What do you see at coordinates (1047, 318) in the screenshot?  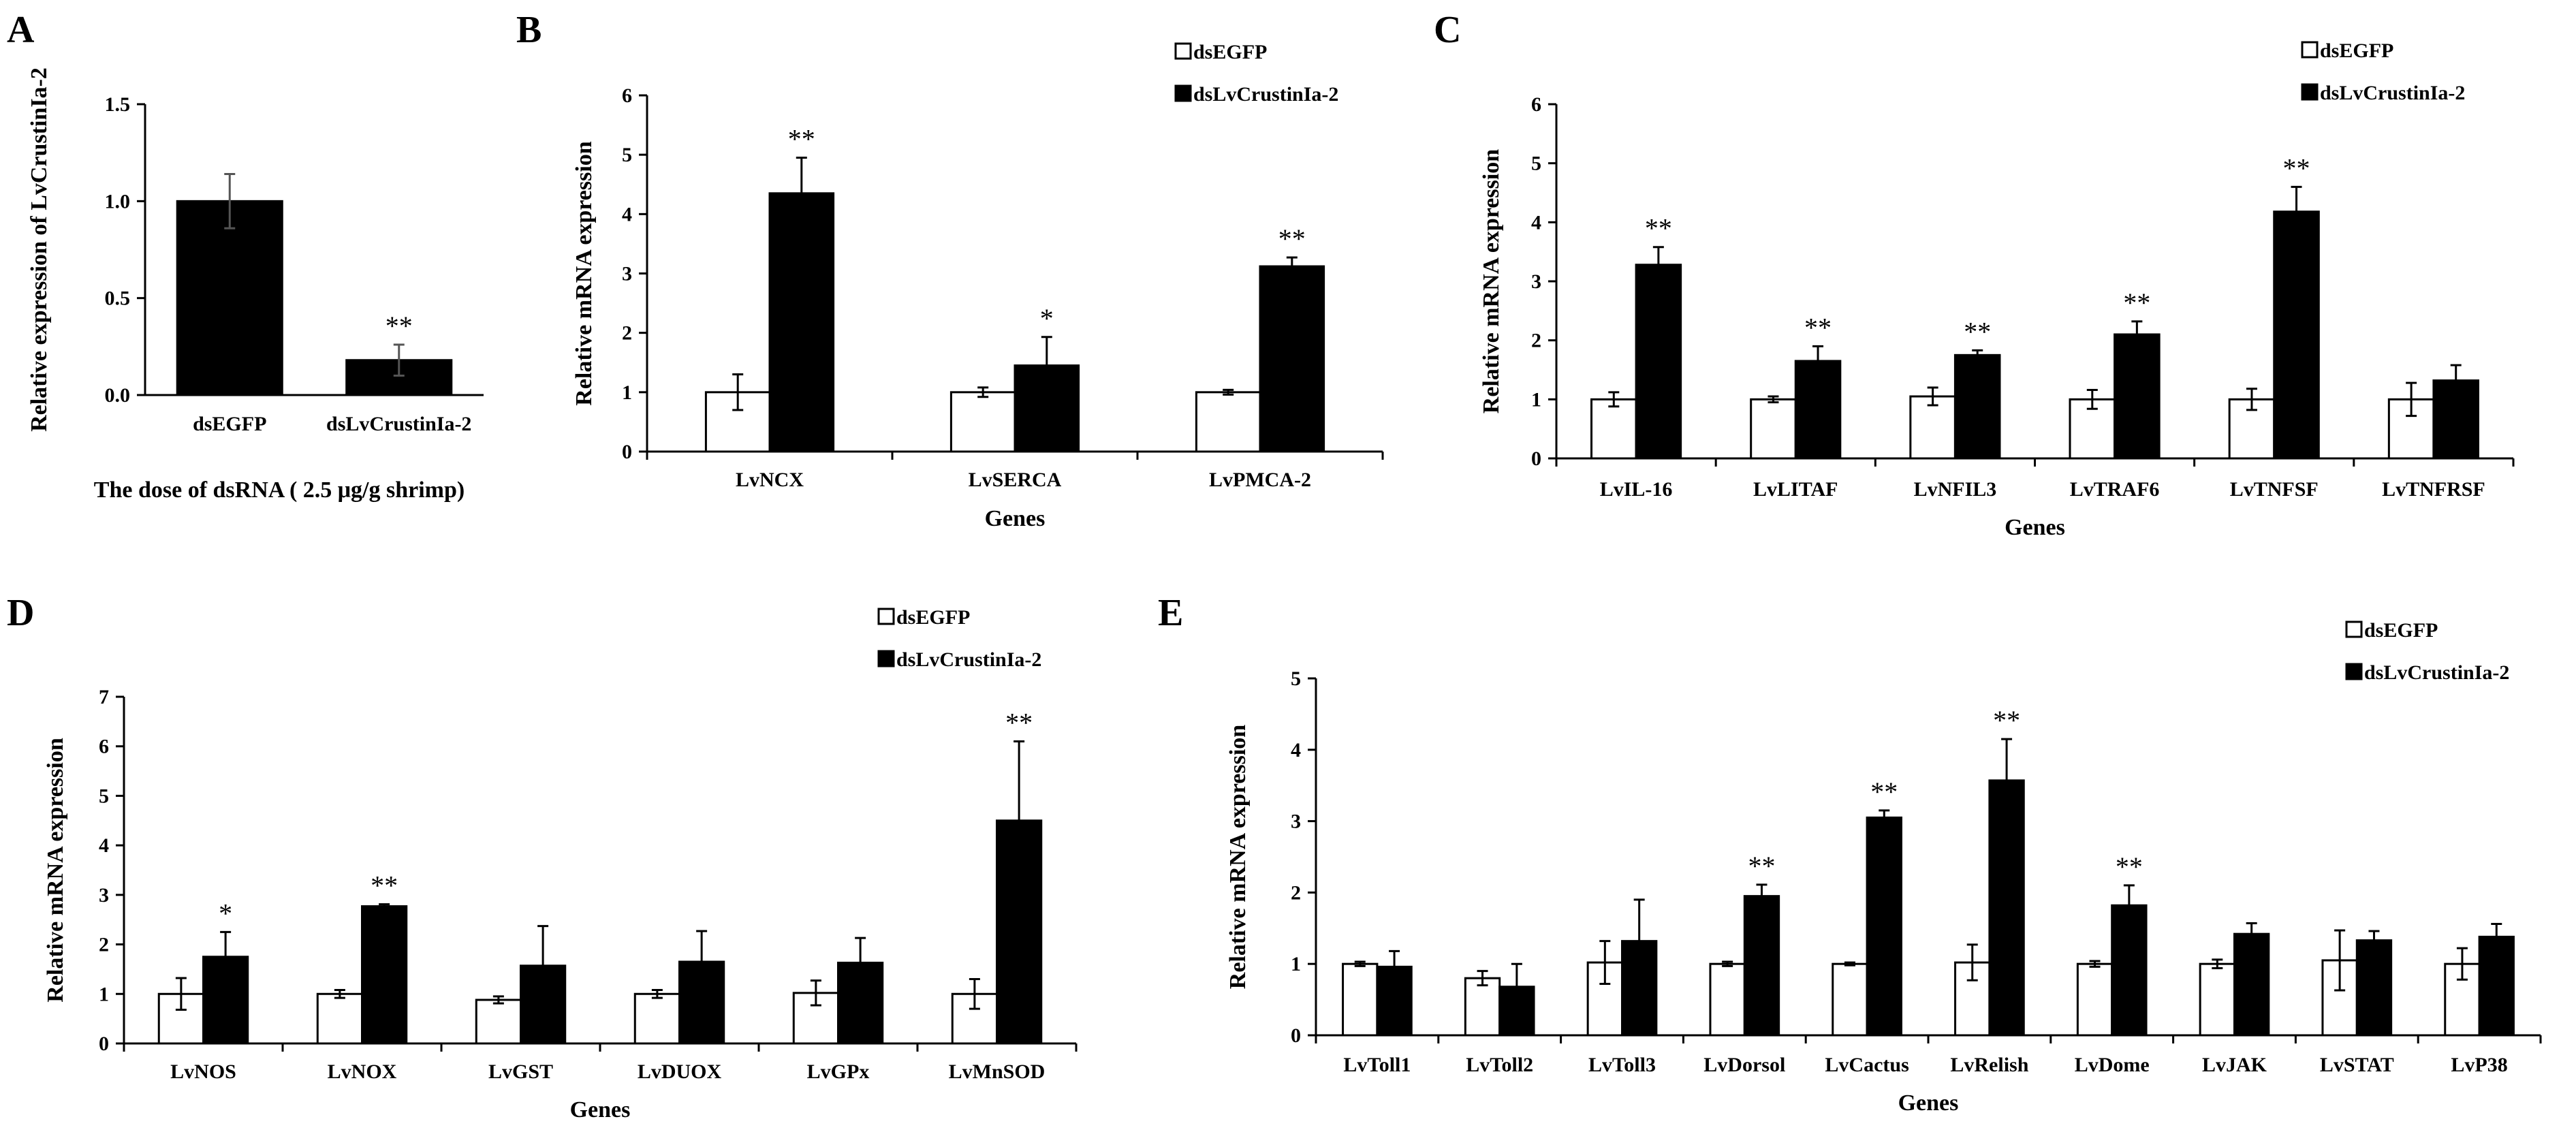 I see `significance-label: *` at bounding box center [1047, 318].